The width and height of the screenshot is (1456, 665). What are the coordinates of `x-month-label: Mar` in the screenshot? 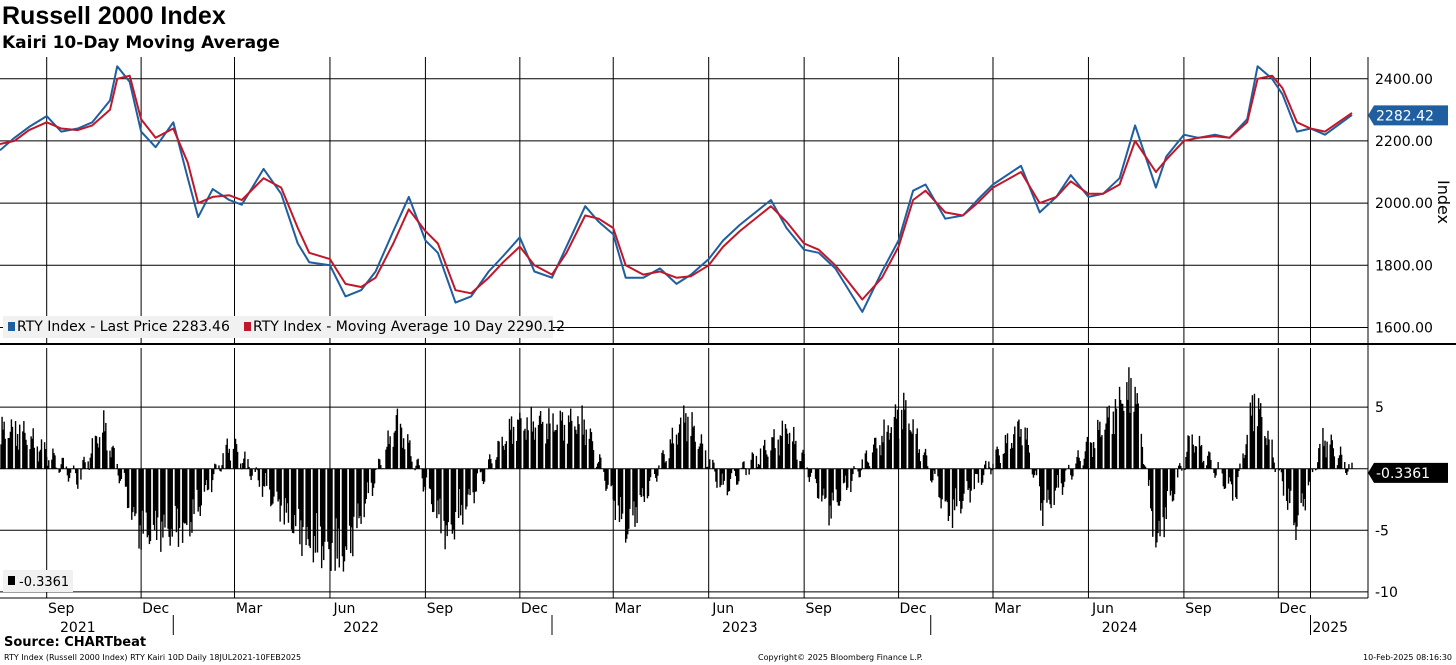 It's located at (1007, 609).